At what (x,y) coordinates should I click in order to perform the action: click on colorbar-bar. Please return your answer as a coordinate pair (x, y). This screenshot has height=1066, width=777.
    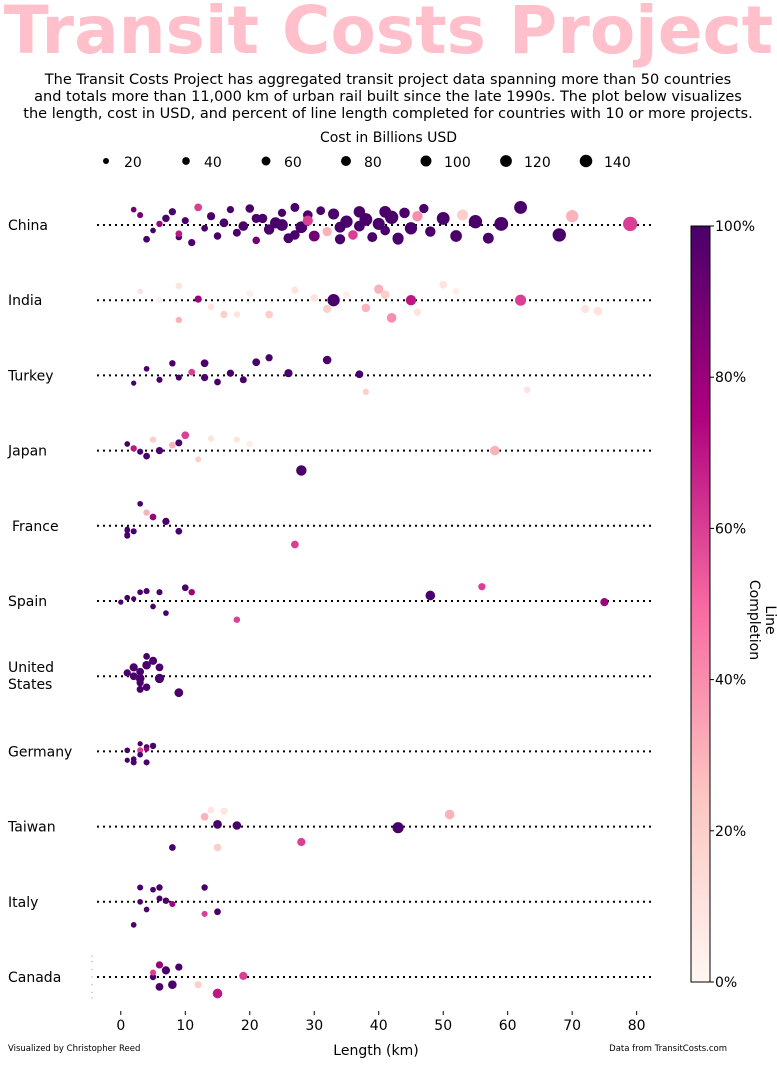
    Looking at the image, I should click on (700, 604).